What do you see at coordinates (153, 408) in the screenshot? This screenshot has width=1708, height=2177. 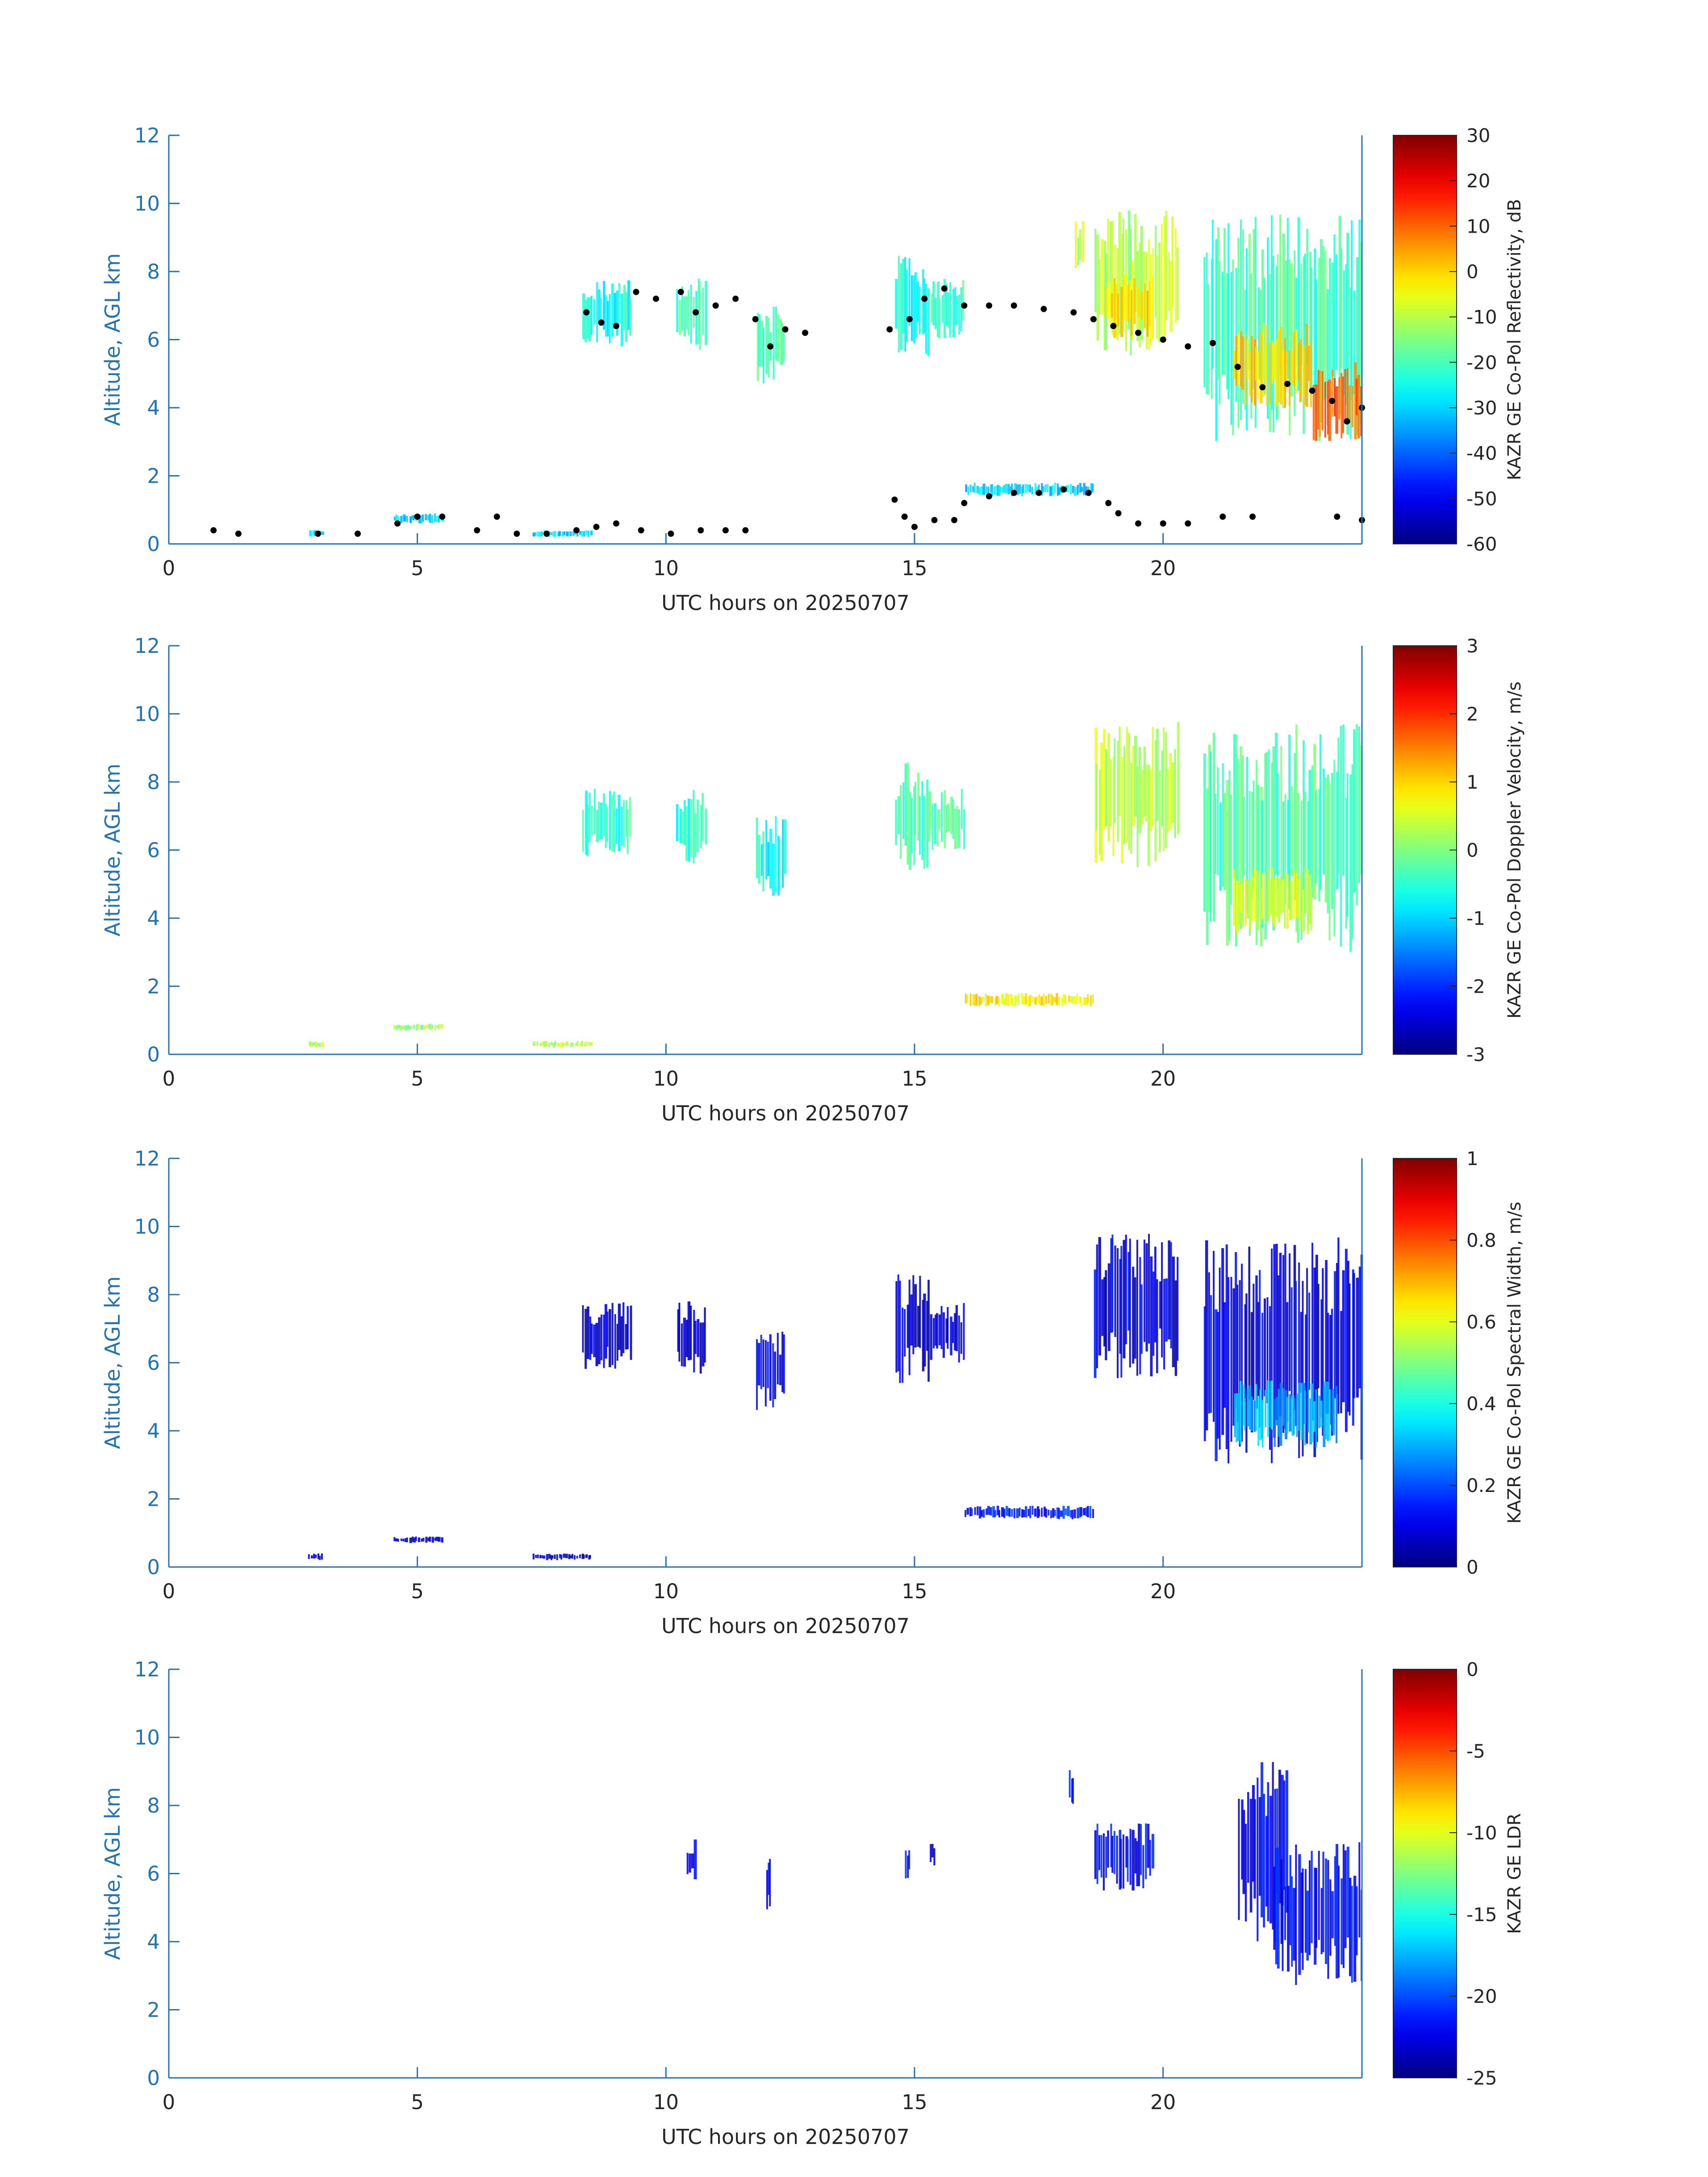 I see `y-tick-label: 4` at bounding box center [153, 408].